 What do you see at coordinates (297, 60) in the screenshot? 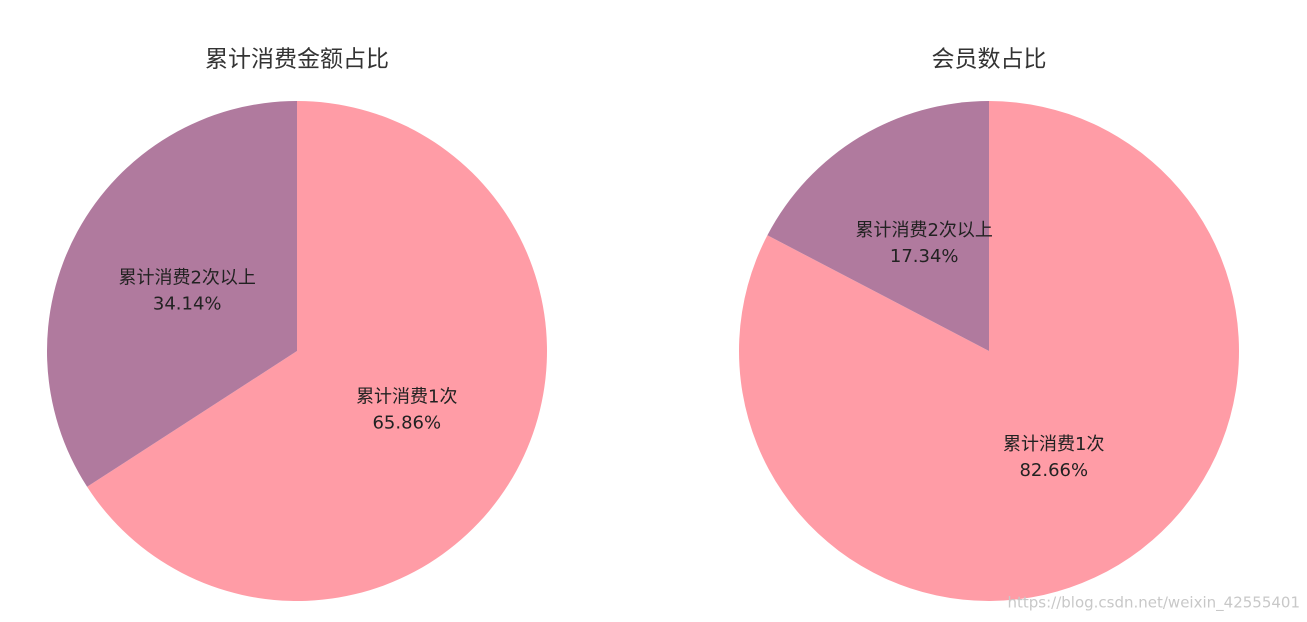
I see `chart-title: 累计消费金额占比` at bounding box center [297, 60].